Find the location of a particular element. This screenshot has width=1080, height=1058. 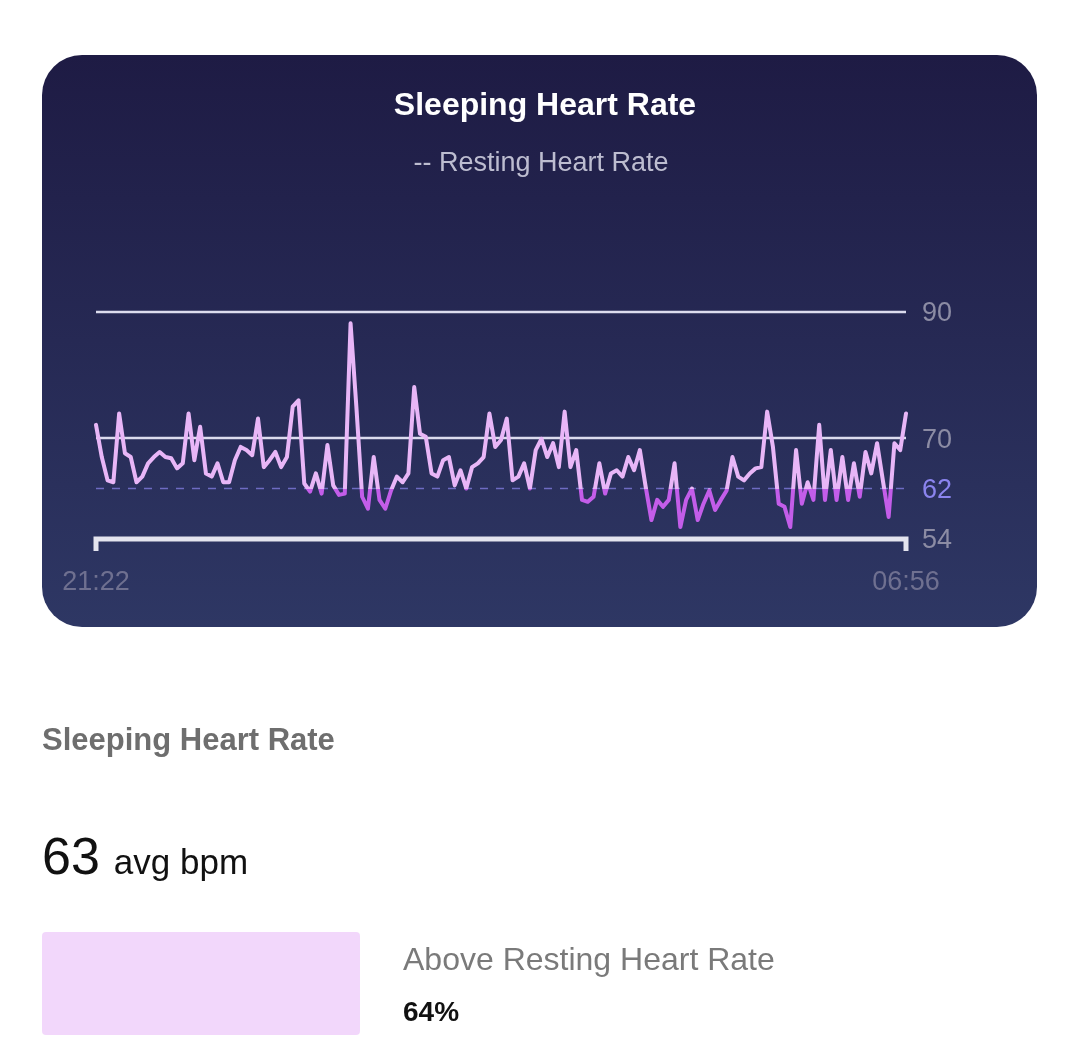

text: 63 avg bpm is located at coordinates (145, 856).